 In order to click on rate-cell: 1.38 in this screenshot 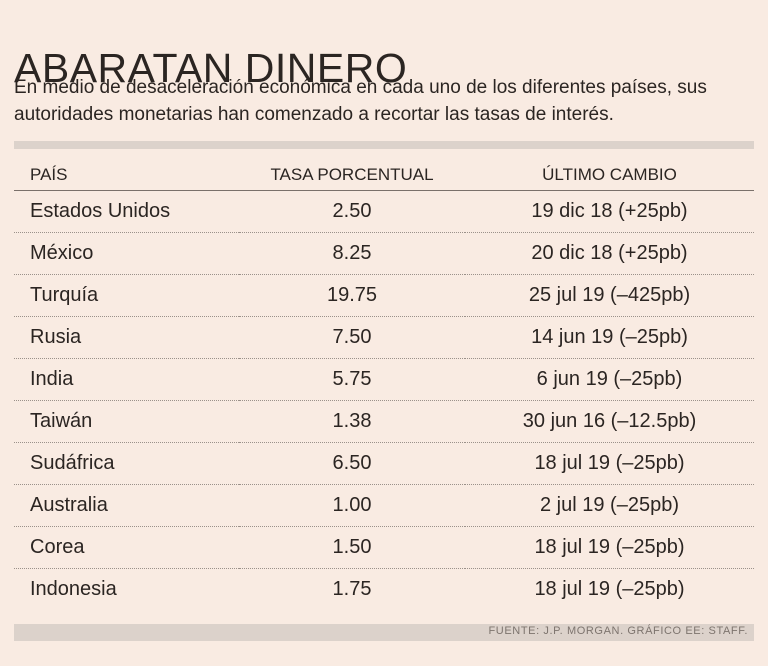, I will do `click(352, 421)`.